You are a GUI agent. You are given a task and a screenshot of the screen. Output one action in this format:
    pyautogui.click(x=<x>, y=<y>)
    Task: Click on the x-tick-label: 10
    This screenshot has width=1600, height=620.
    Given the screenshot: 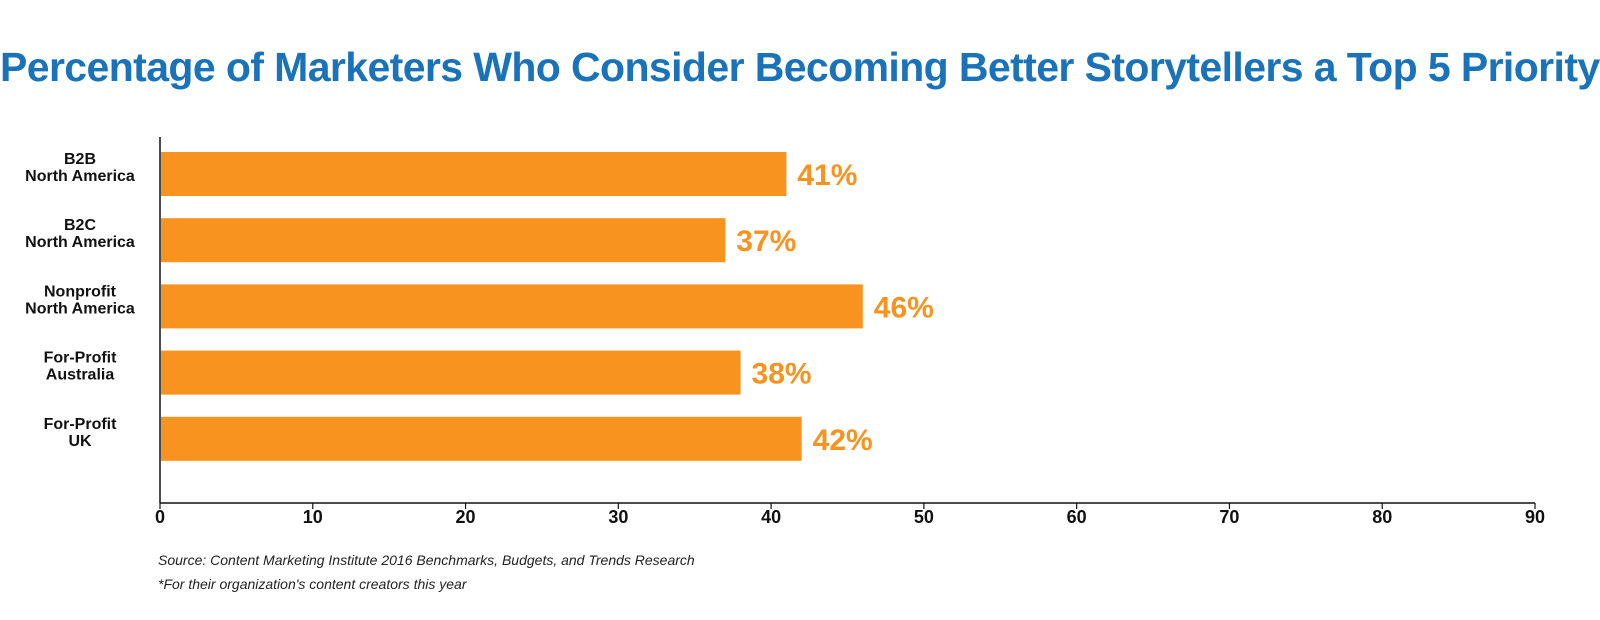 What is the action you would take?
    pyautogui.click(x=313, y=517)
    